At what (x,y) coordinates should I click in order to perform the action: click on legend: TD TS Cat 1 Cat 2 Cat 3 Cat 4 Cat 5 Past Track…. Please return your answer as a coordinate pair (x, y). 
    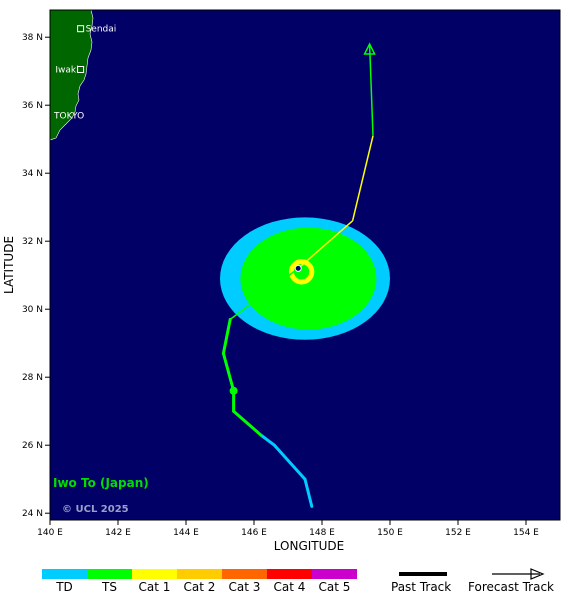
    Looking at the image, I should click on (298, 581).